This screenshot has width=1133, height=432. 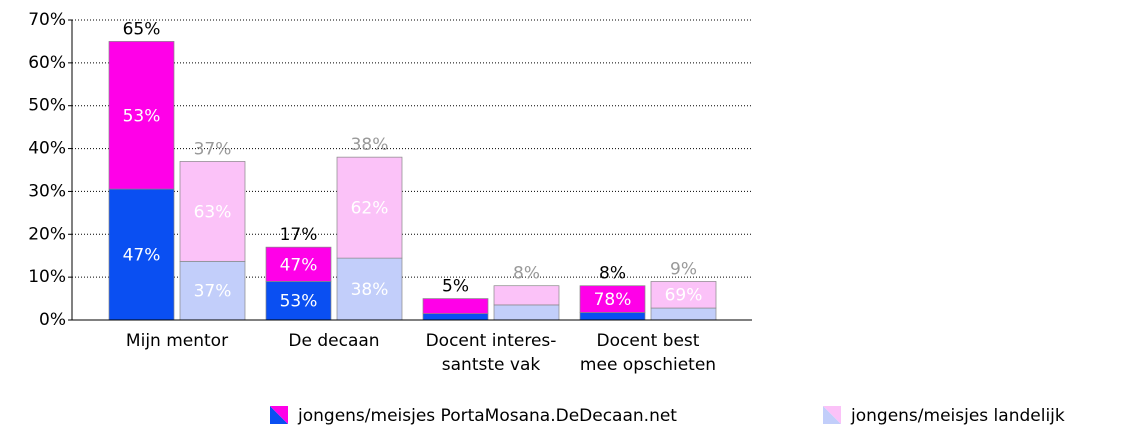 What do you see at coordinates (957, 416) in the screenshot?
I see `legend-label: jongens/meisjes landelijk` at bounding box center [957, 416].